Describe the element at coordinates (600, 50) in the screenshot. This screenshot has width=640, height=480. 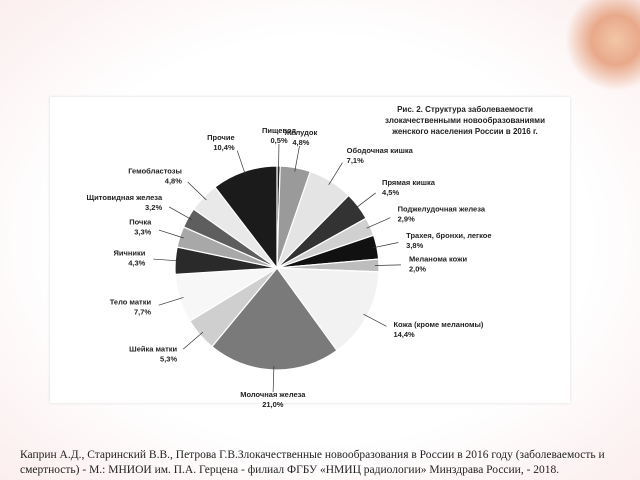
I see `decoration` at that location.